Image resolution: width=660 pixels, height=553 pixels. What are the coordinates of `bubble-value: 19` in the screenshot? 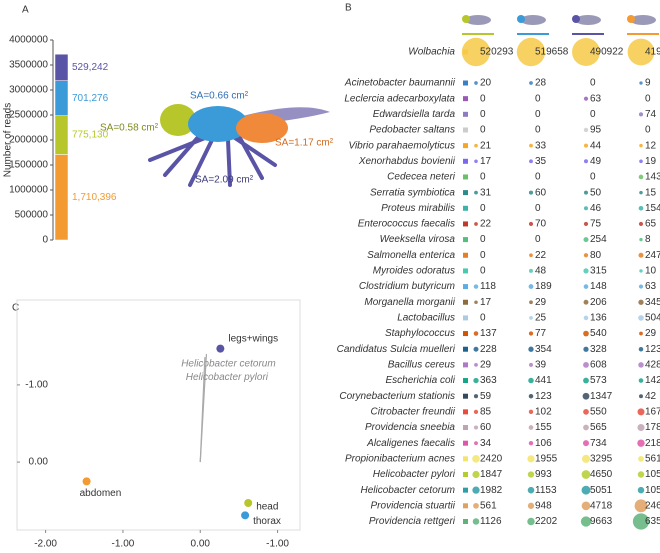 It's located at (651, 161).